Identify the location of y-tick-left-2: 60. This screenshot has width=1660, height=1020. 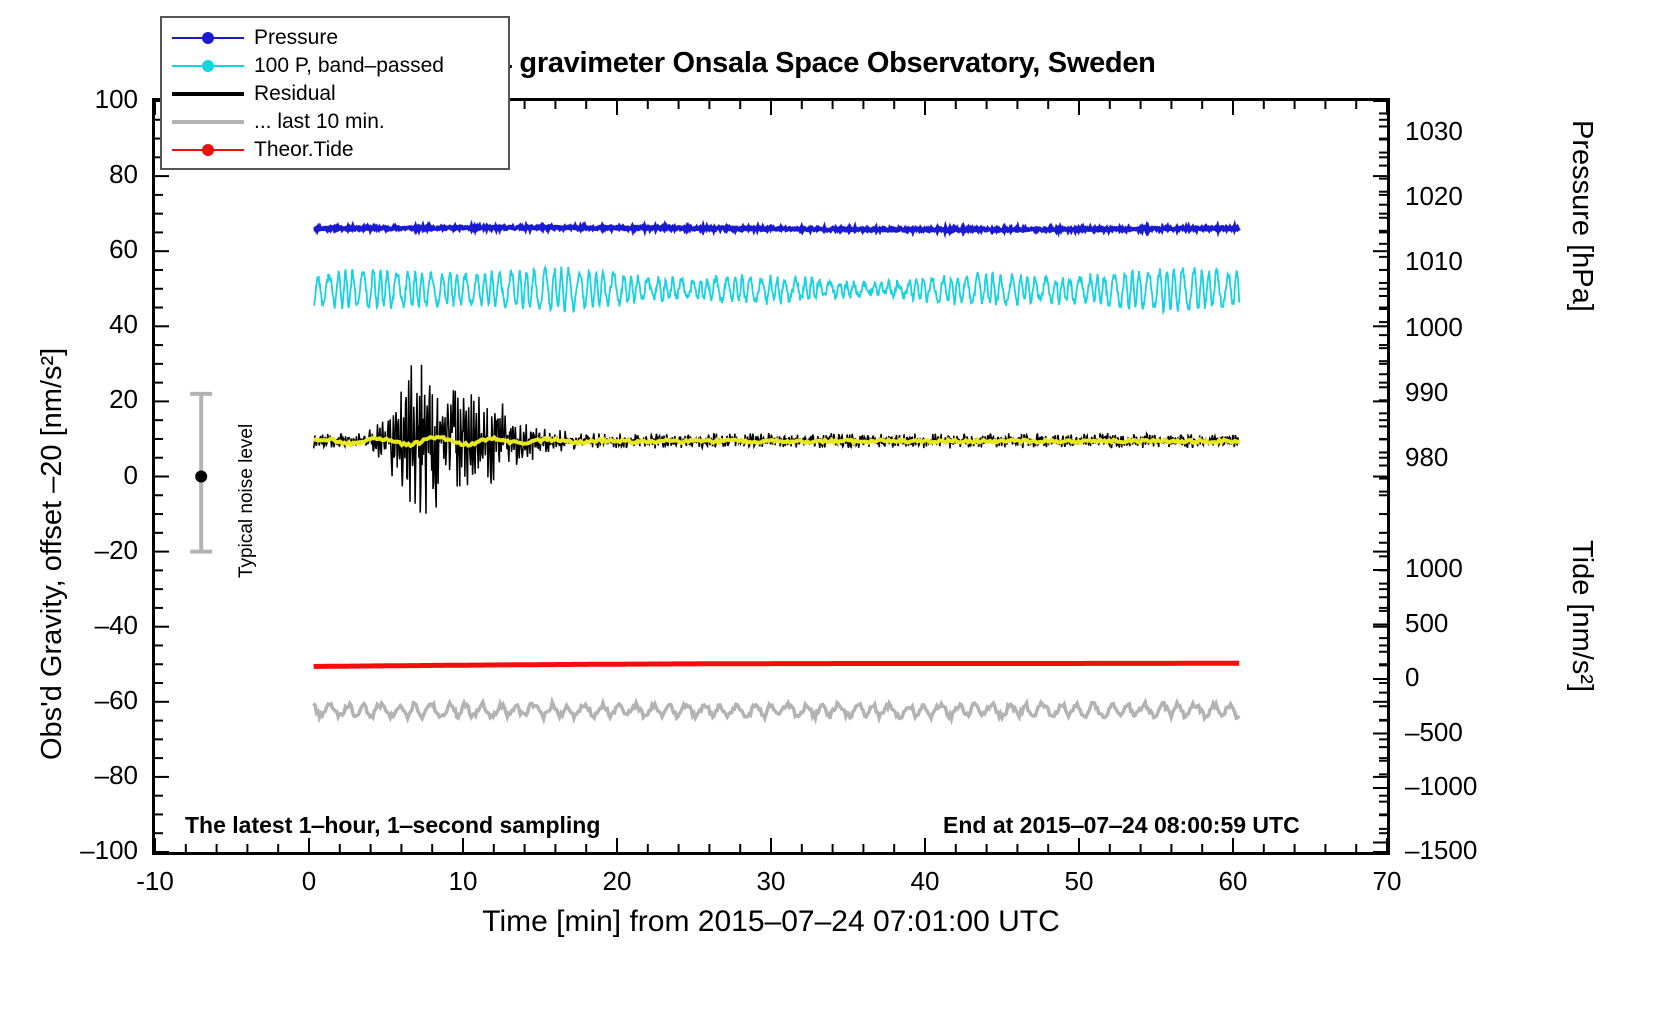
(123, 249).